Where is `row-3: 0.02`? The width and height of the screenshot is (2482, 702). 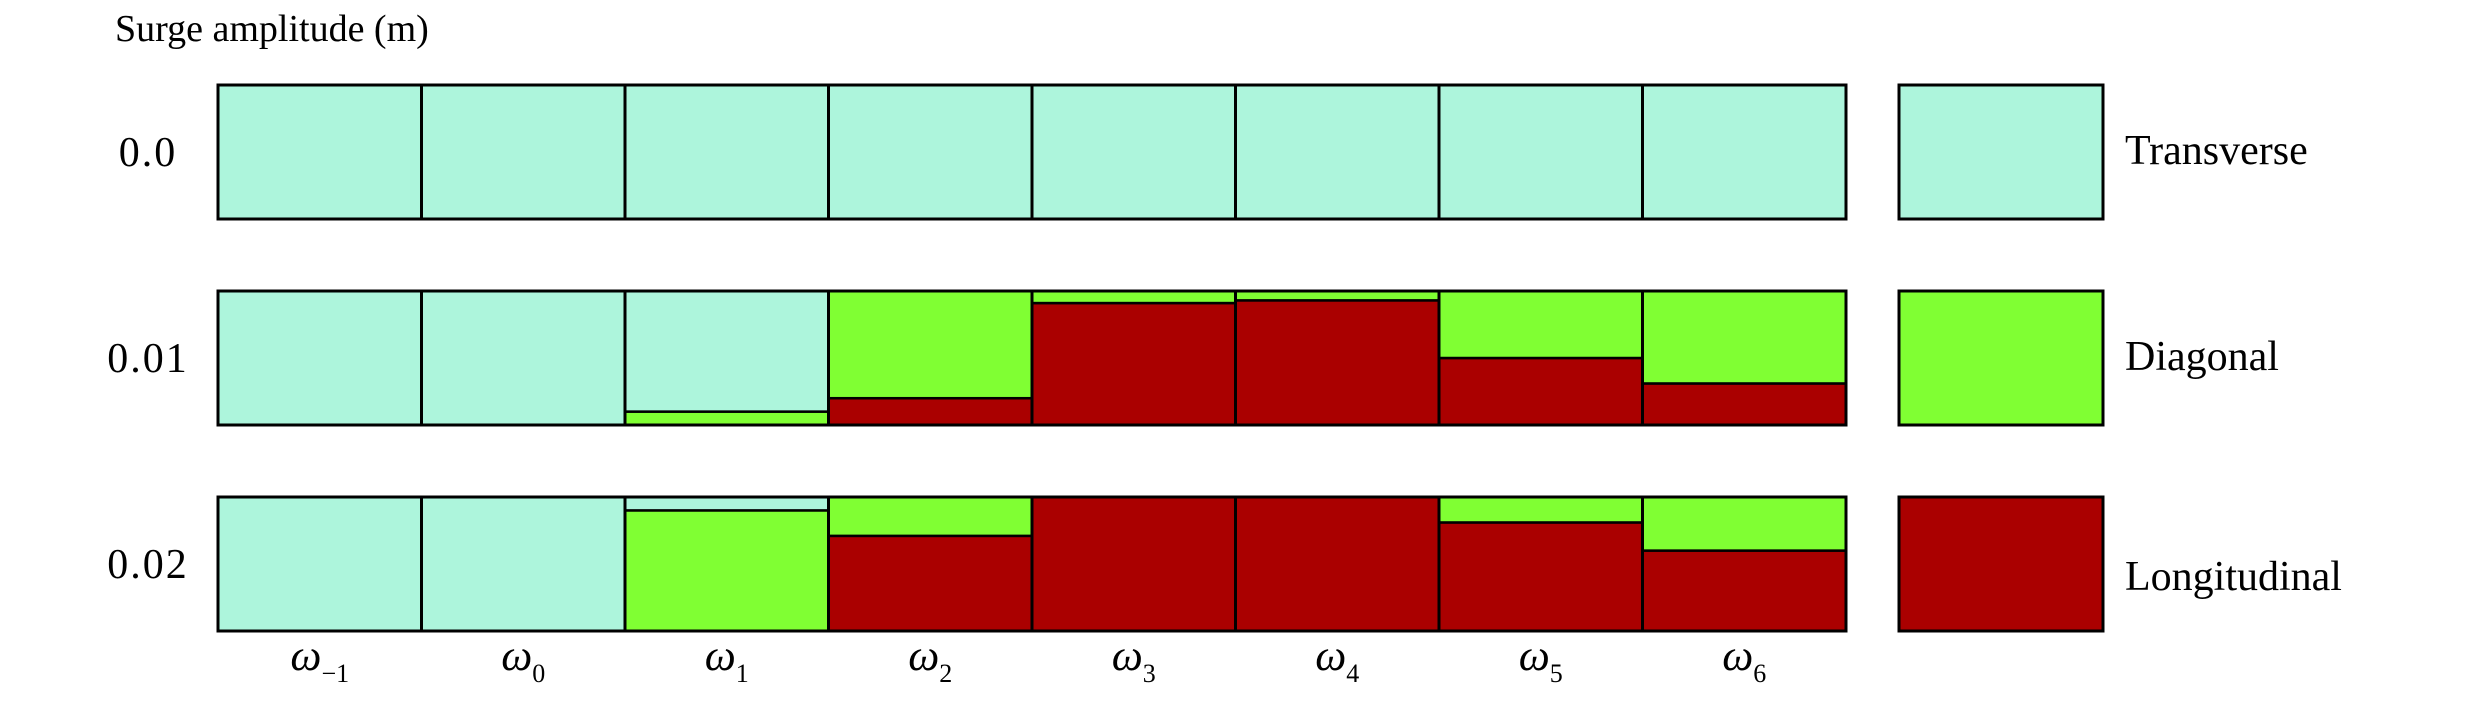 row-3: 0.02 is located at coordinates (977, 564).